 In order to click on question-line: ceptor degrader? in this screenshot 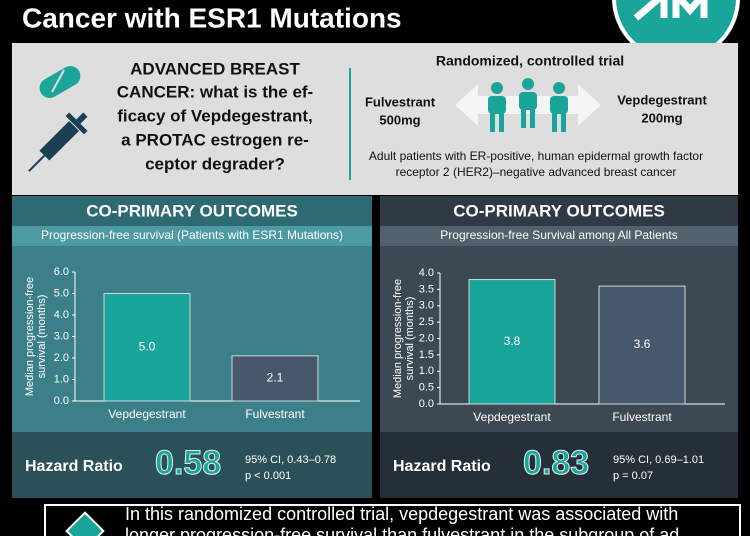, I will do `click(215, 163)`.